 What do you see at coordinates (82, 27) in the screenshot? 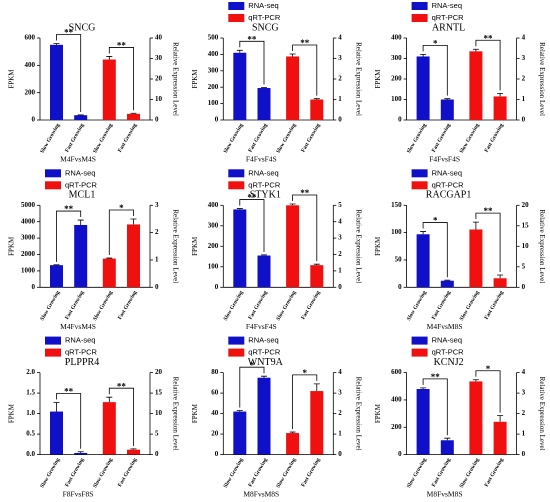
I see `title: SNCG` at bounding box center [82, 27].